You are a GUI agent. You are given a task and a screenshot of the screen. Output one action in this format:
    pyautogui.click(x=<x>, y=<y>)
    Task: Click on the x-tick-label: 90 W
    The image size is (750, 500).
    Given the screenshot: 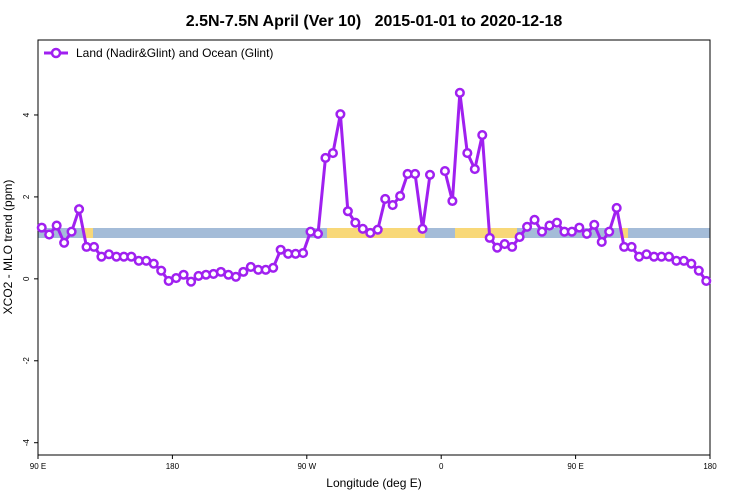 What is the action you would take?
    pyautogui.click(x=306, y=466)
    